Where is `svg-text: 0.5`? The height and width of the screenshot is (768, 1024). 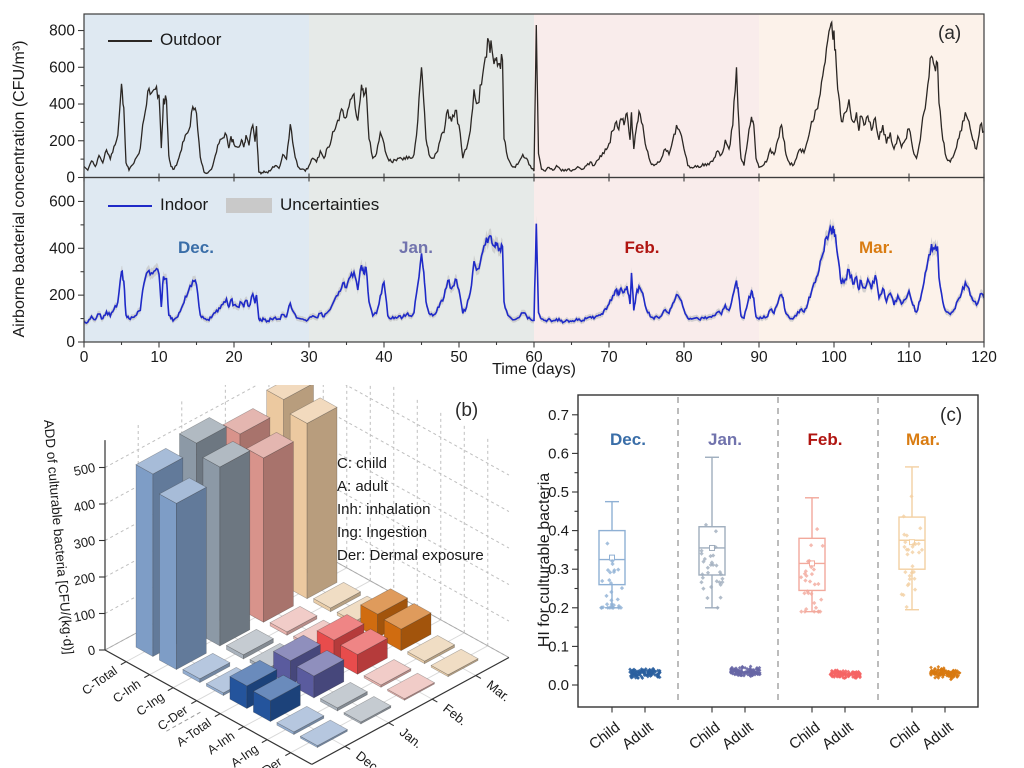 svg-text: 0.5 is located at coordinates (558, 492).